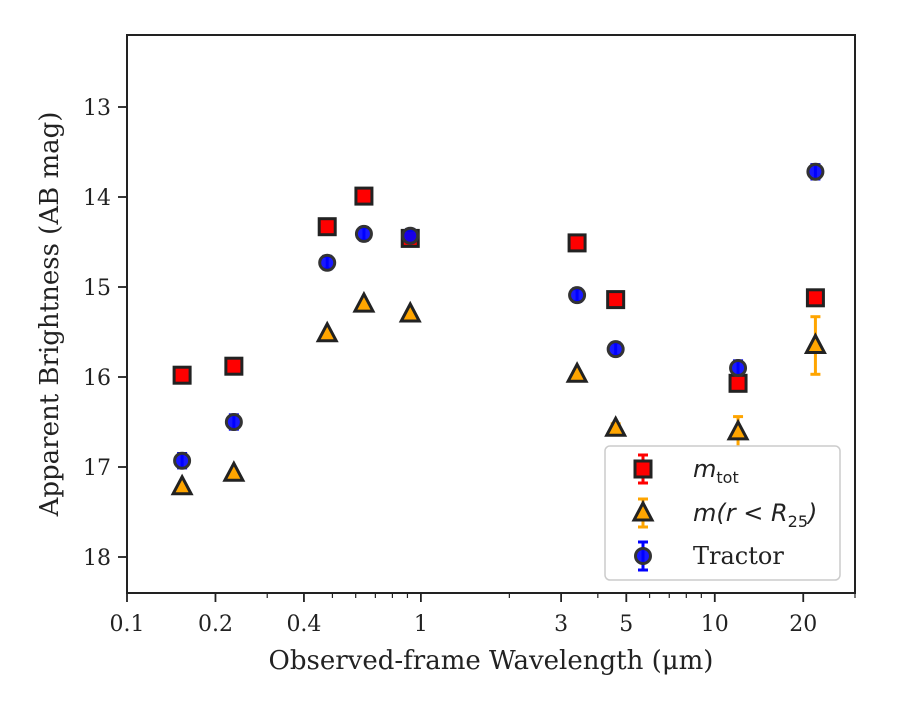  I want to click on x-tick-label: 0.4, so click(303, 624).